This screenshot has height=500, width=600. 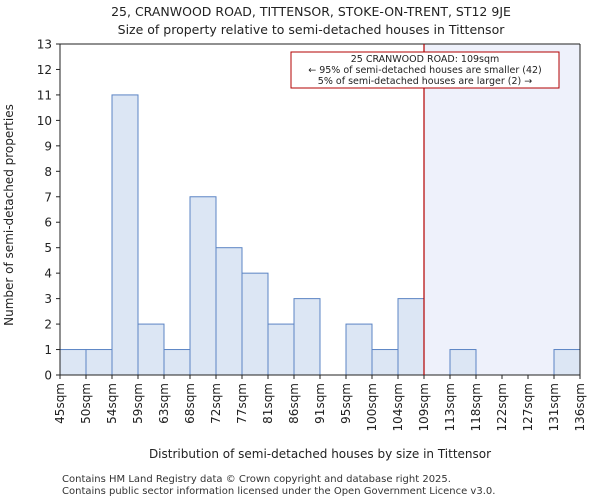 What do you see at coordinates (281, 349) in the screenshot?
I see `bar-81sqm` at bounding box center [281, 349].